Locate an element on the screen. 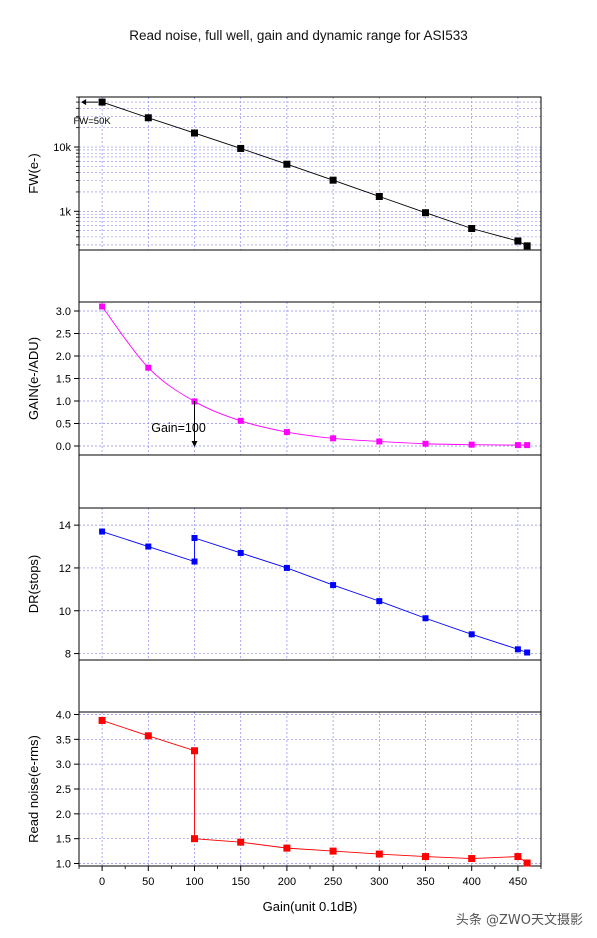 The width and height of the screenshot is (597, 938). y-tick-label: 8 is located at coordinates (68, 655).